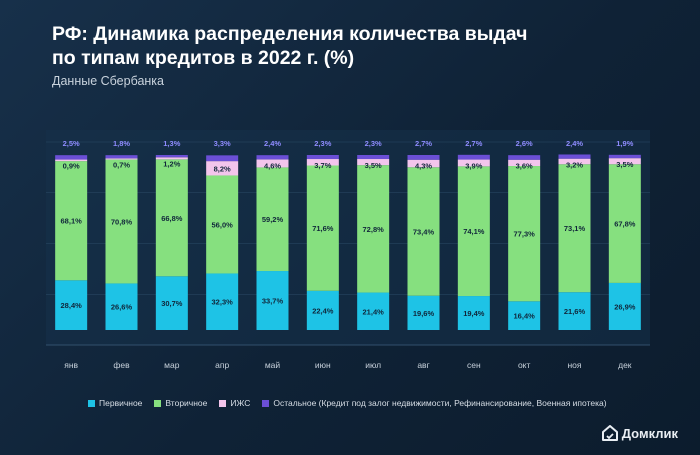  I want to click on bar-segment-2-июн, so click(322, 162).